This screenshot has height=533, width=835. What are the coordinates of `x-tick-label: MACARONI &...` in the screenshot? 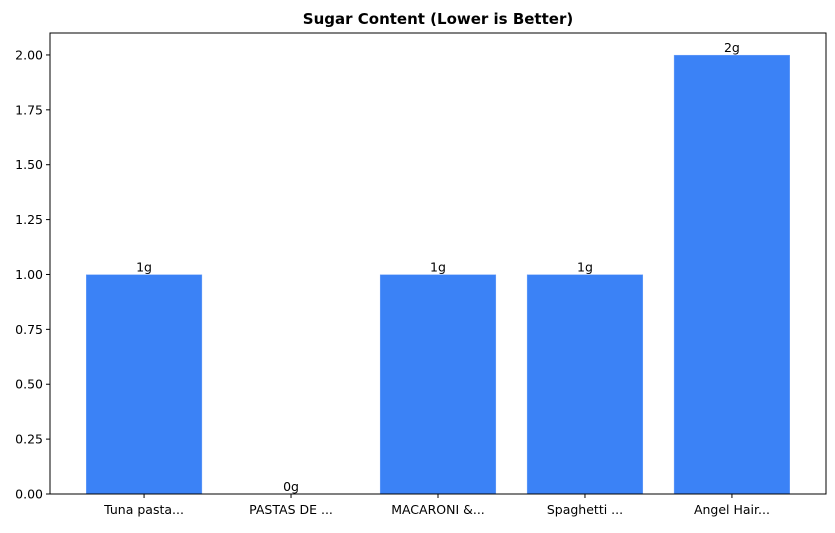 It's located at (438, 509).